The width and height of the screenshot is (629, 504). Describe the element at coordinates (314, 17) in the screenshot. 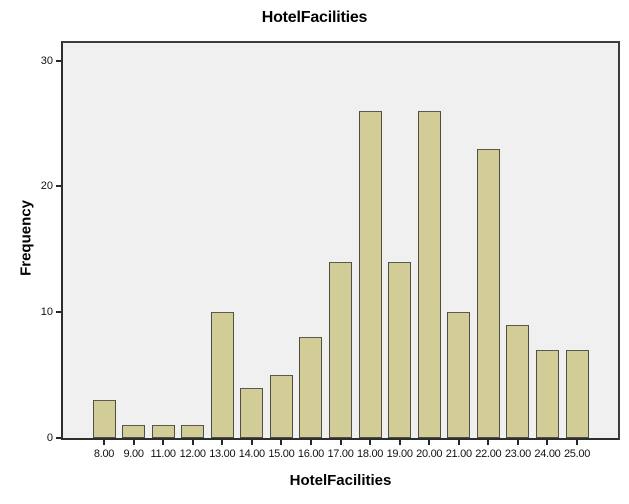

I see `chart-title: HotelFacilities` at that location.